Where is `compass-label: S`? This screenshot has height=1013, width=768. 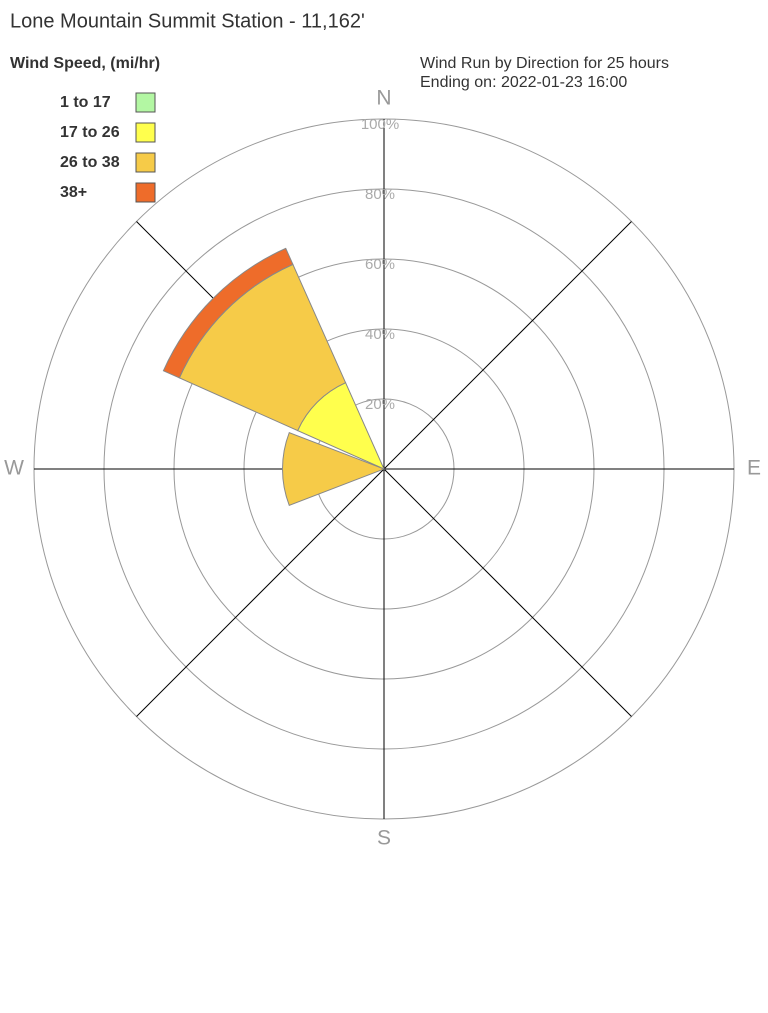 compass-label: S is located at coordinates (384, 838).